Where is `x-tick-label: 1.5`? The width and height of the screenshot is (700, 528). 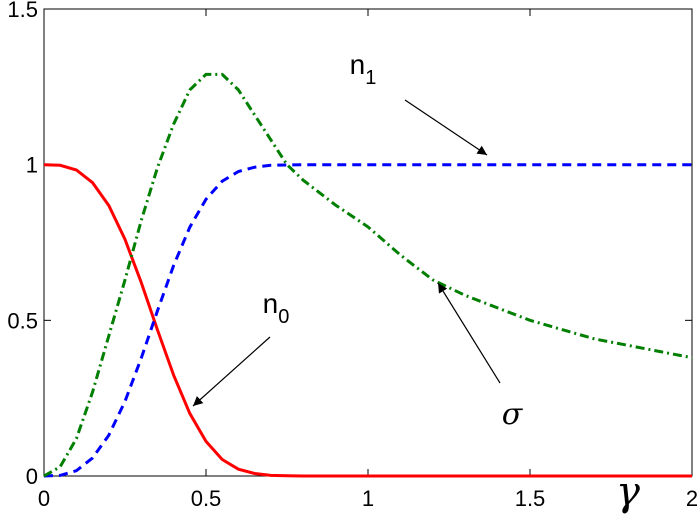 x-tick-label: 1.5 is located at coordinates (530, 498).